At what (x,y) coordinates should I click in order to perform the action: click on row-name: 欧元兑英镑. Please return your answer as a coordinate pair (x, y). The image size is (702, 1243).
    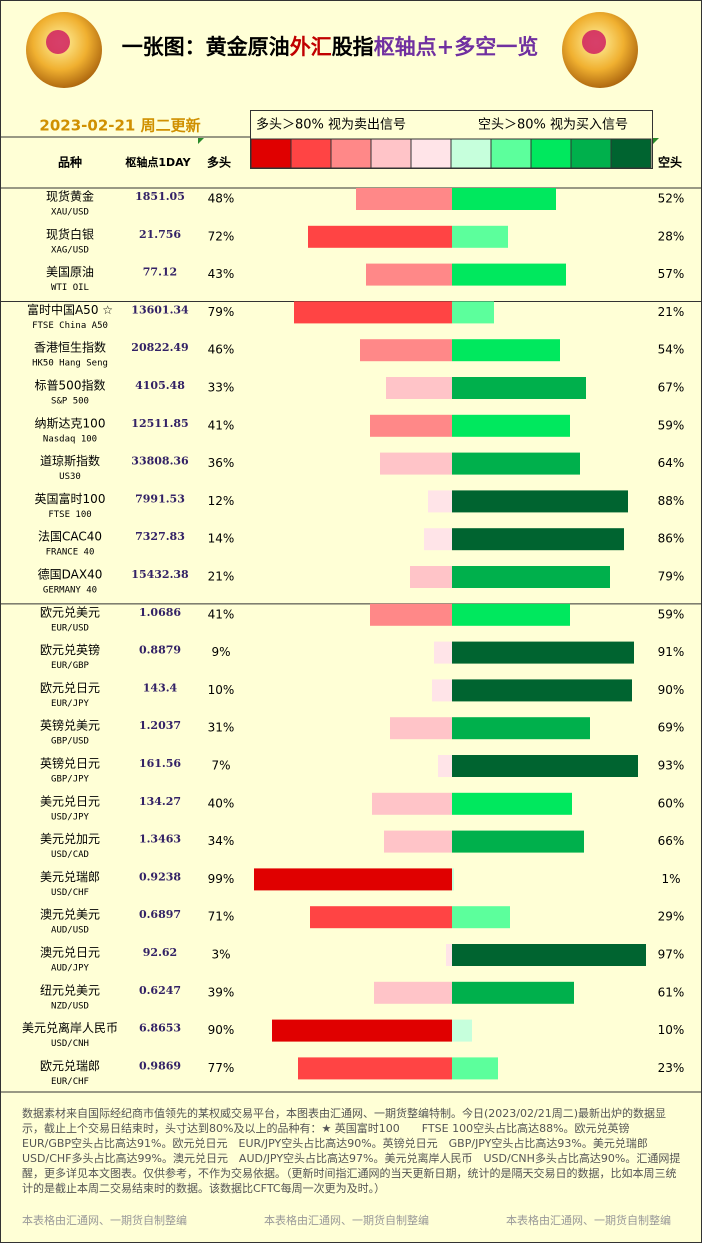
    Looking at the image, I should click on (70, 649).